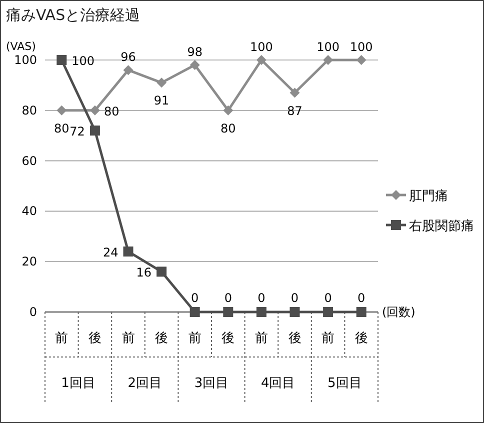 Image resolution: width=484 pixels, height=423 pixels. What do you see at coordinates (73, 15) in the screenshot?
I see `chart-title: 痛みVASと治療経過` at bounding box center [73, 15].